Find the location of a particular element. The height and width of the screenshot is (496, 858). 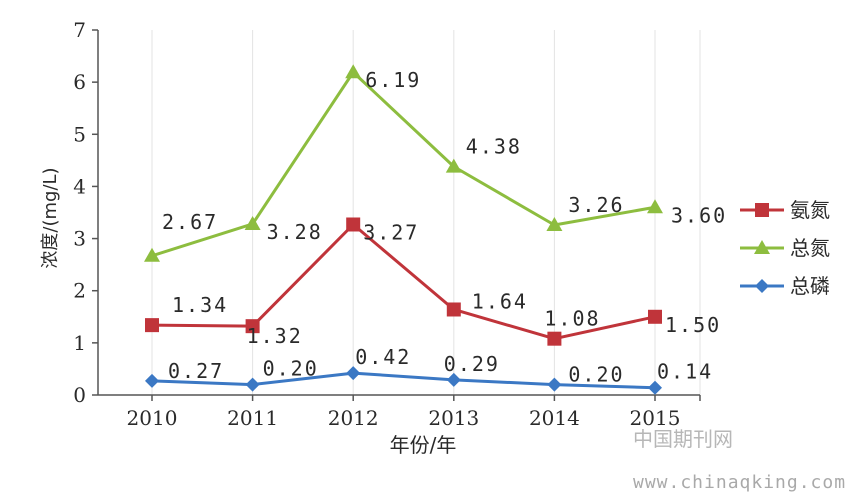

data-label: 1.08 is located at coordinates (572, 319).